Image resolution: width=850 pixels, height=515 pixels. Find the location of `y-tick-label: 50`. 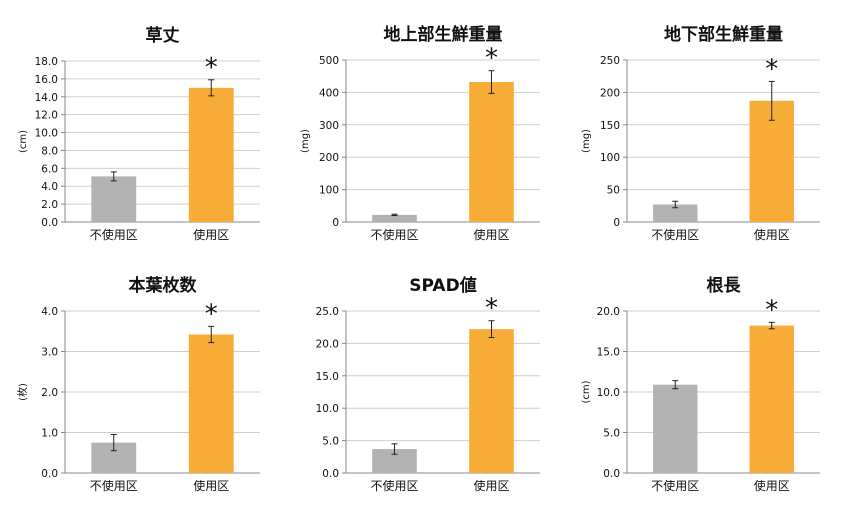

y-tick-label: 50 is located at coordinates (613, 191).